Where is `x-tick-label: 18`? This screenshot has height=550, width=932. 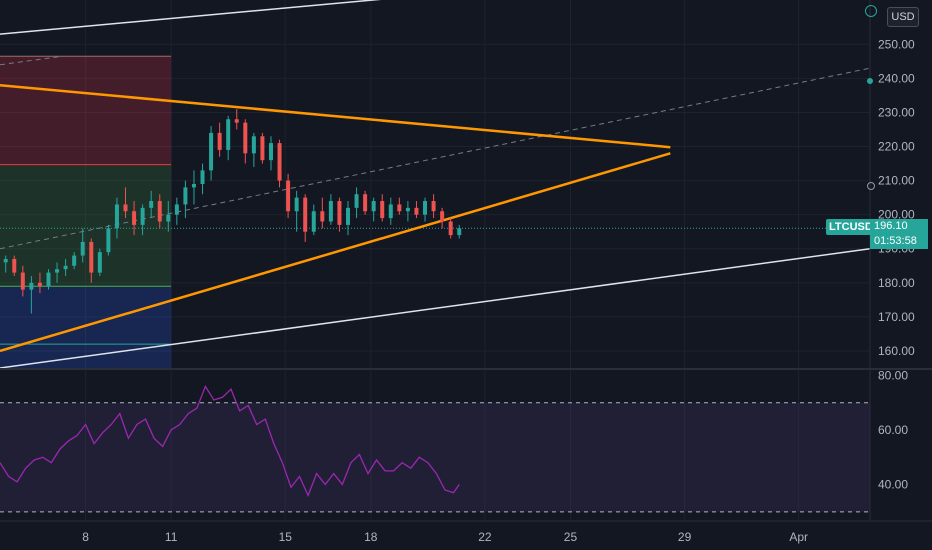 x-tick-label: 18 is located at coordinates (371, 537).